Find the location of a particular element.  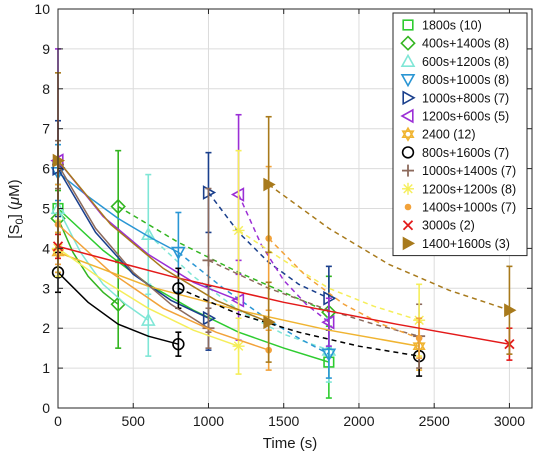

legend-label: 800s+1600s (7) is located at coordinates (465, 153).